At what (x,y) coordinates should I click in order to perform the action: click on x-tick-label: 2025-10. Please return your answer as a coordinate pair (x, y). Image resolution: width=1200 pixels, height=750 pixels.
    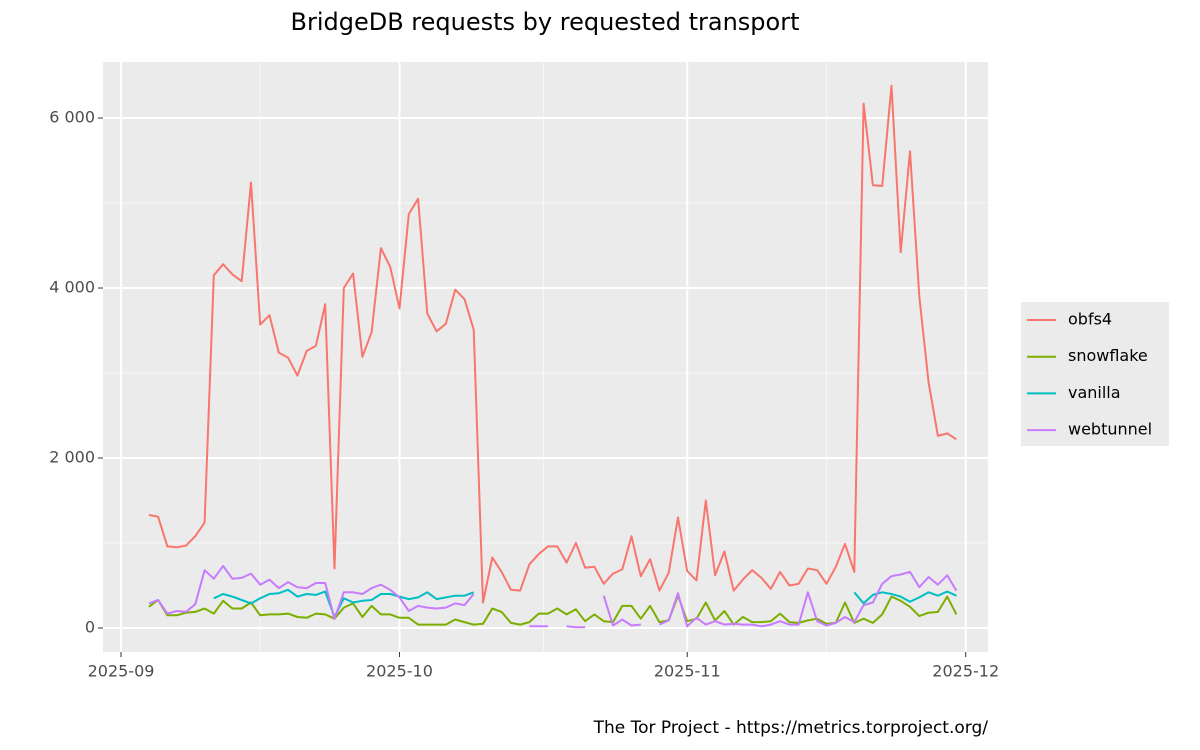
    Looking at the image, I should click on (399, 671).